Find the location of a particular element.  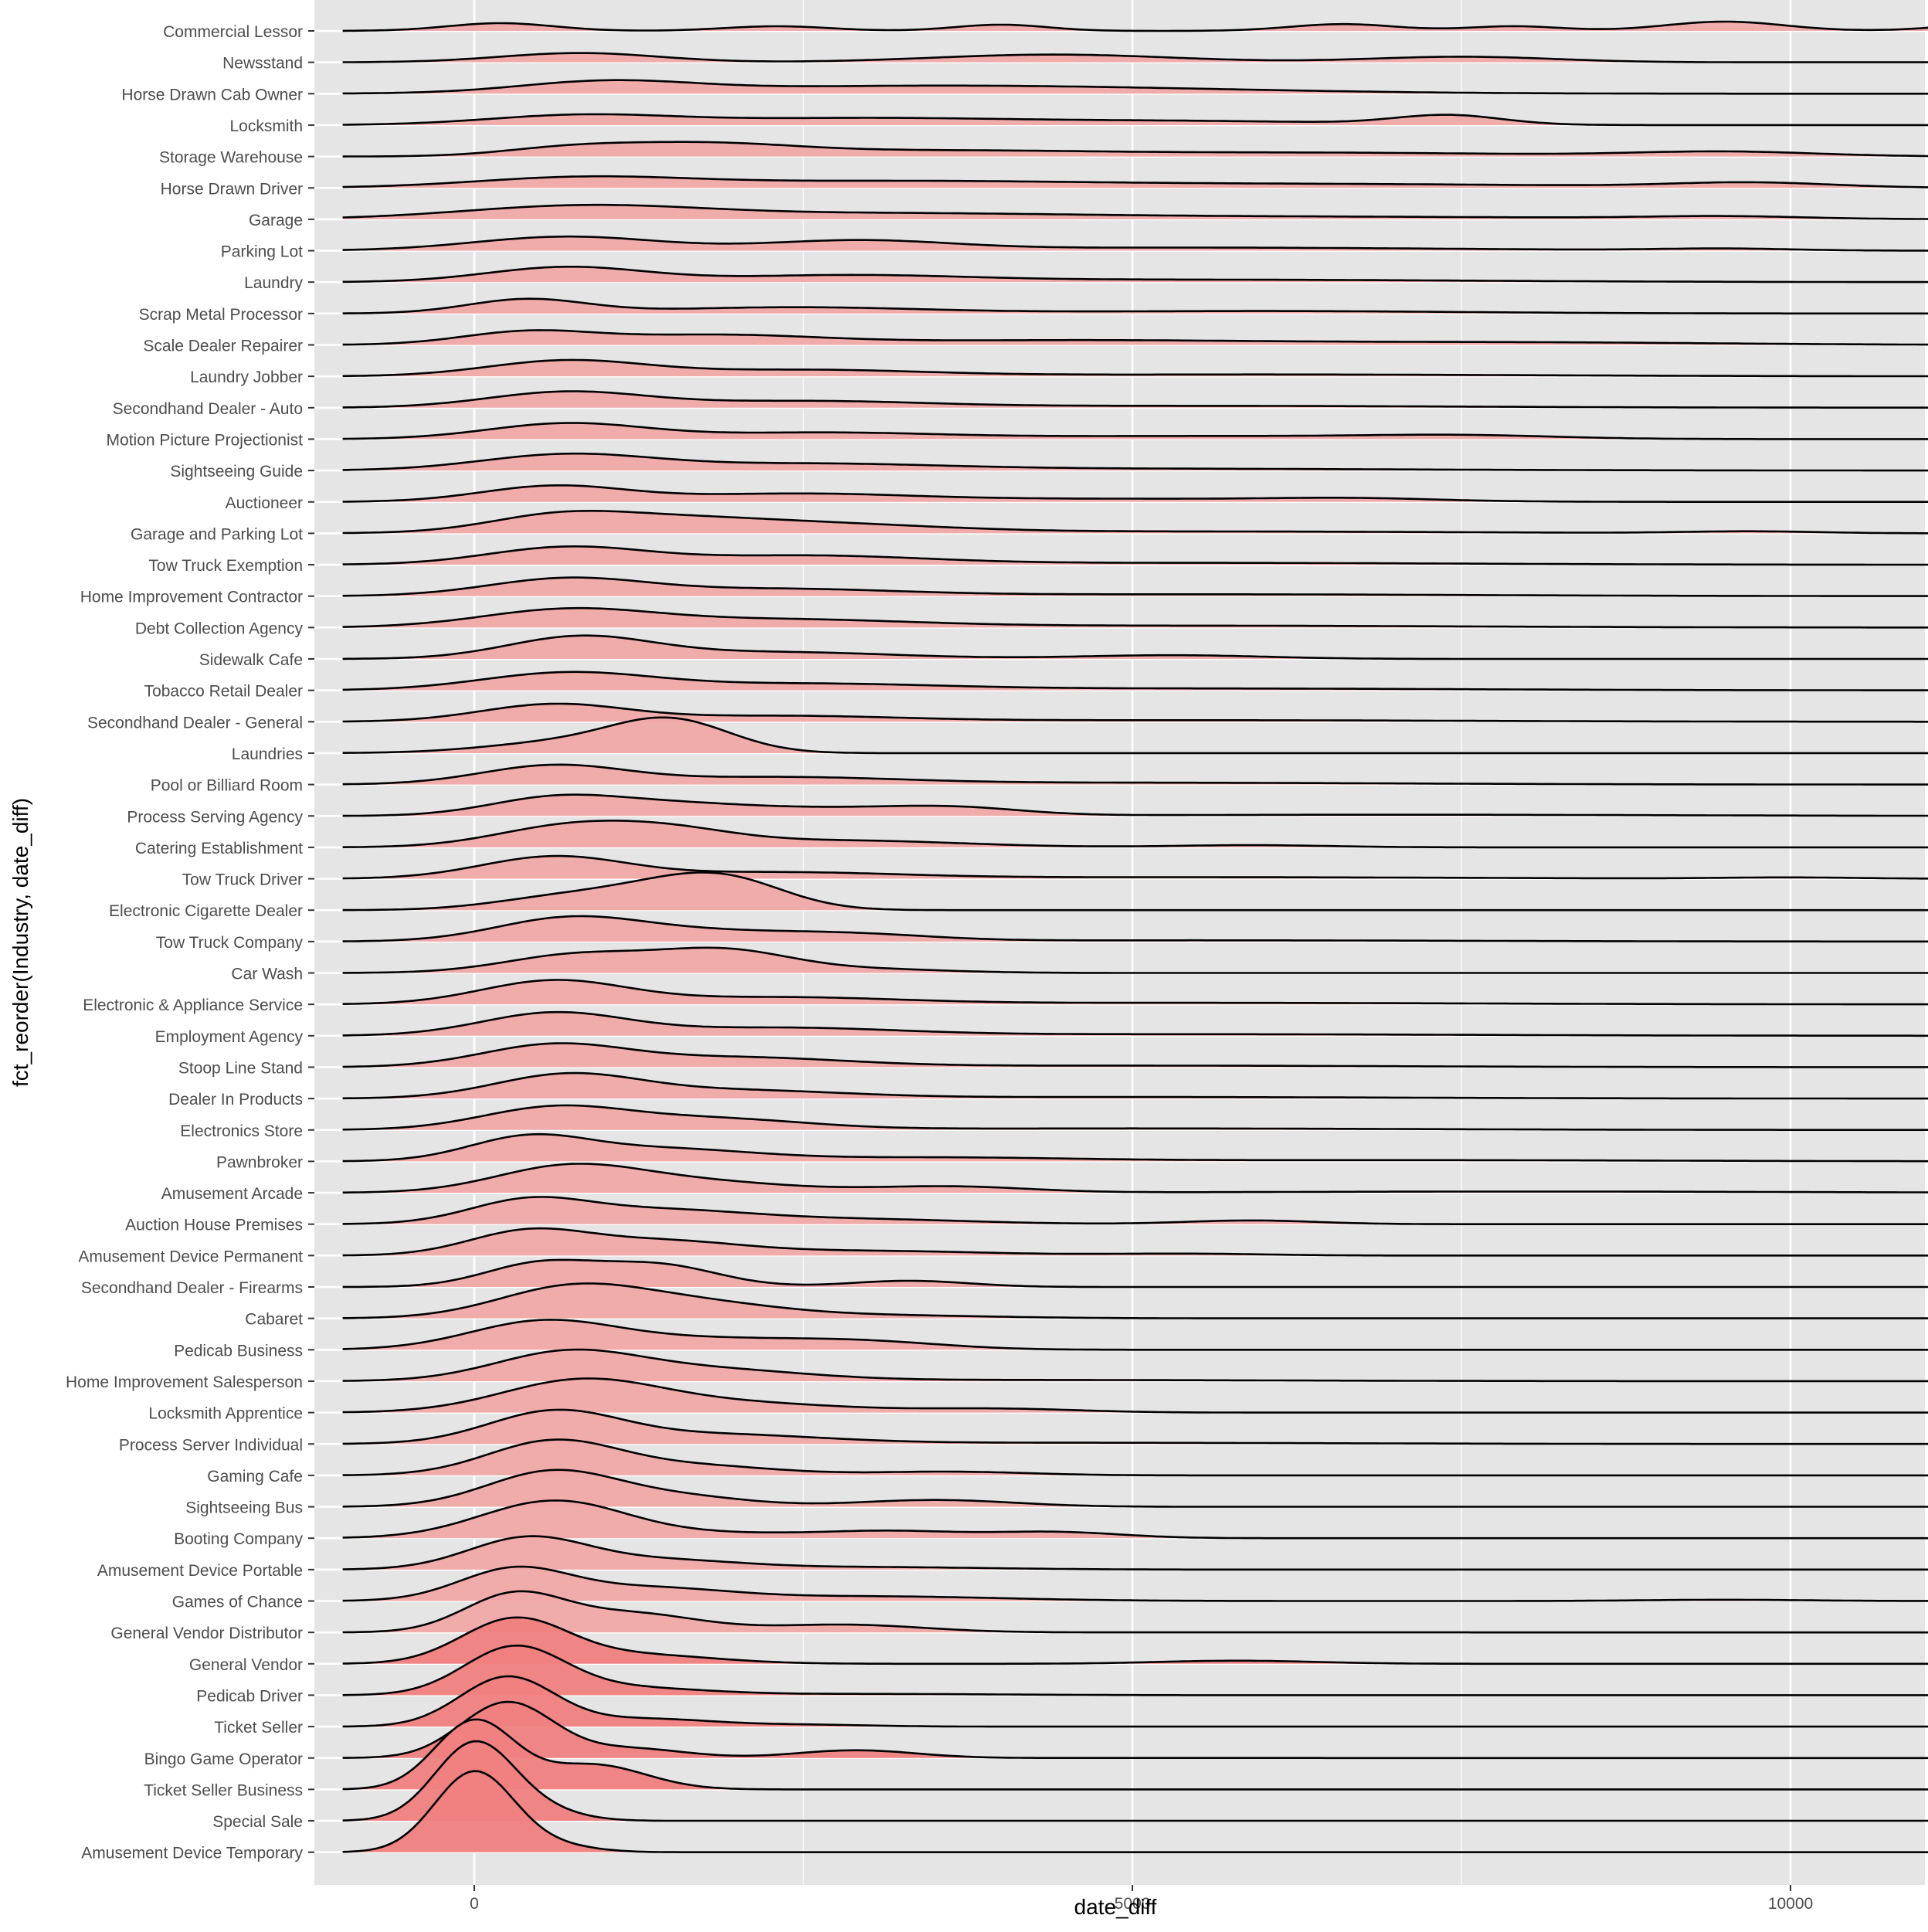

ridge-catering-establishment is located at coordinates (1135, 835).